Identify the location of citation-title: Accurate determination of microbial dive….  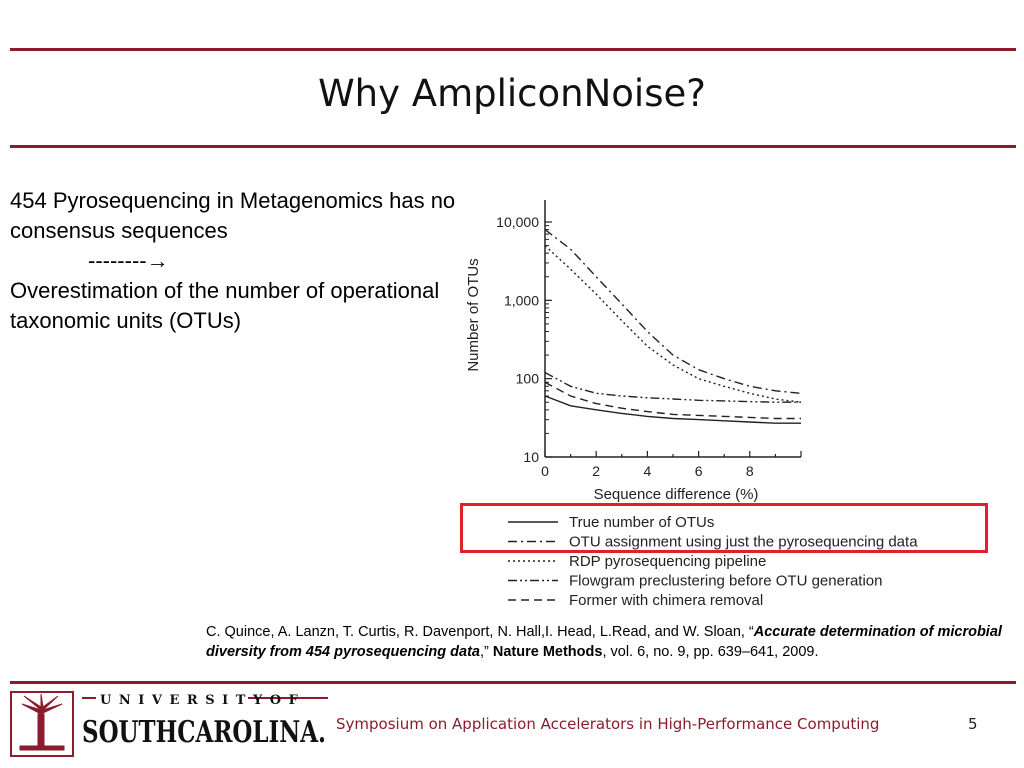
(604, 642).